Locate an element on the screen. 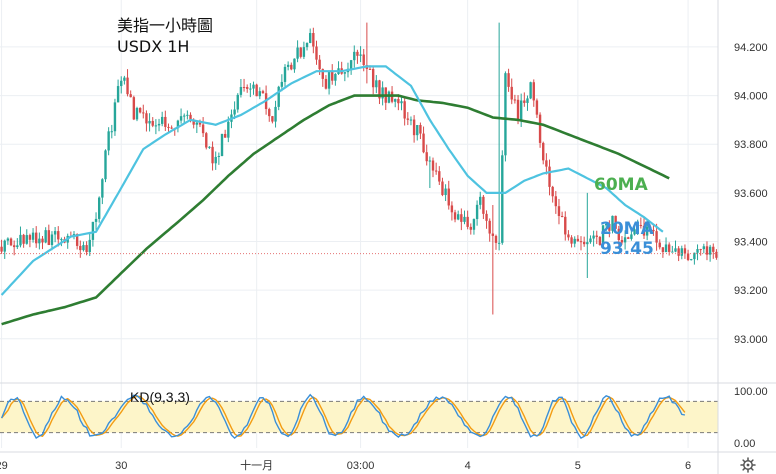 This screenshot has width=776, height=474. chart-title: 美指一小時圖 is located at coordinates (165, 25).